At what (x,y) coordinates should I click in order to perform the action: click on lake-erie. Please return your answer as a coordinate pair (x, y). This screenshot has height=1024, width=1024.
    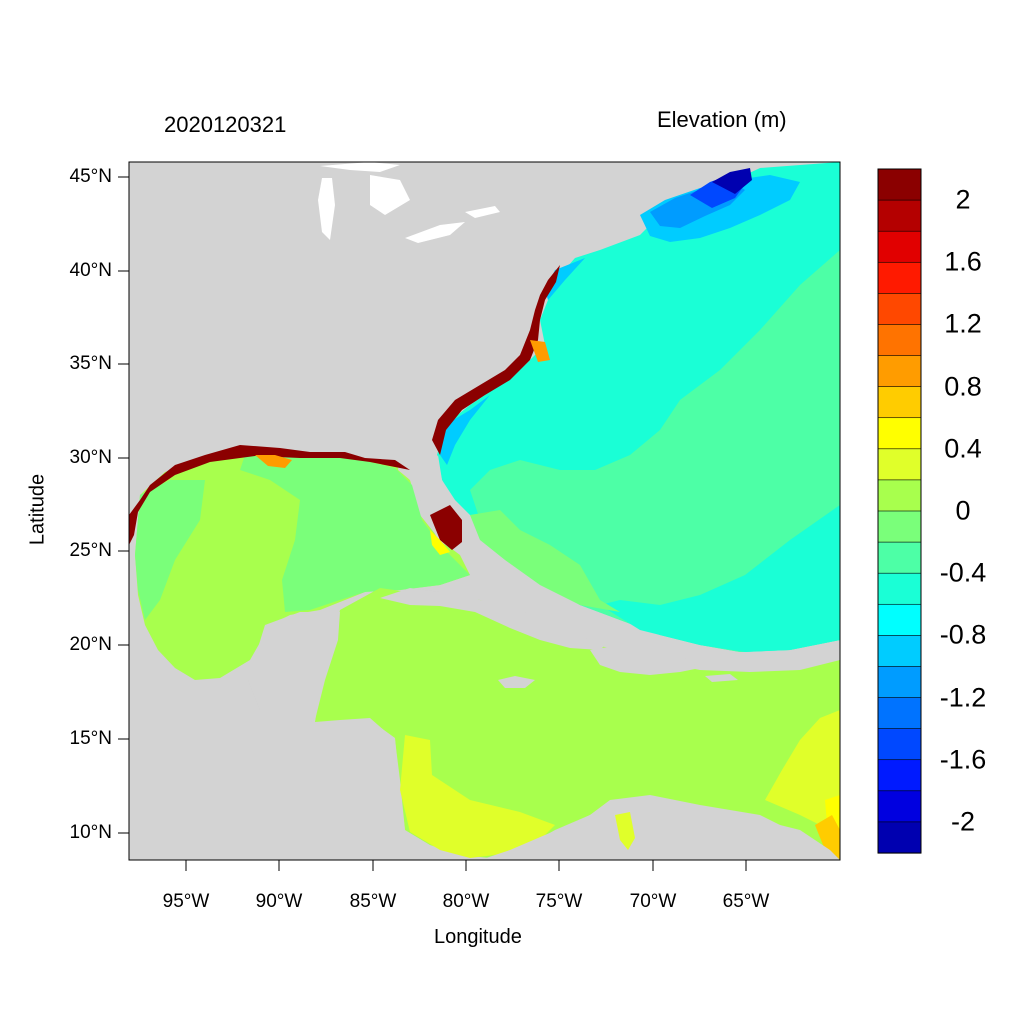
    Looking at the image, I should click on (435, 232).